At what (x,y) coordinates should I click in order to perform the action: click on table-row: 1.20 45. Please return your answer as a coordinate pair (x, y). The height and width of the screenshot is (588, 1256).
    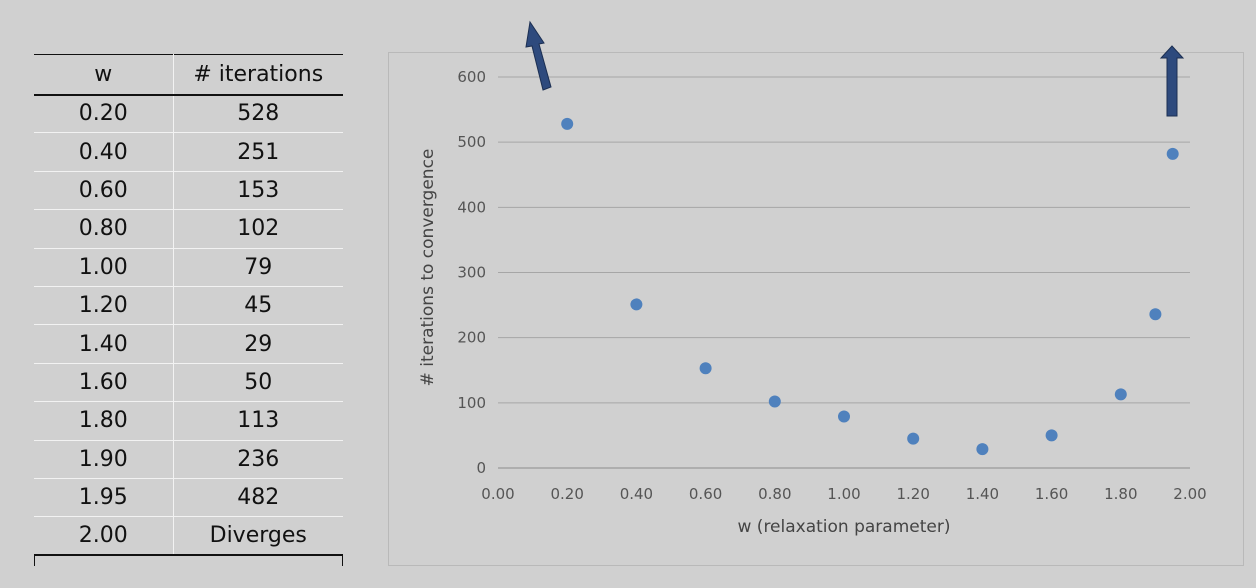
    Looking at the image, I should click on (188, 306).